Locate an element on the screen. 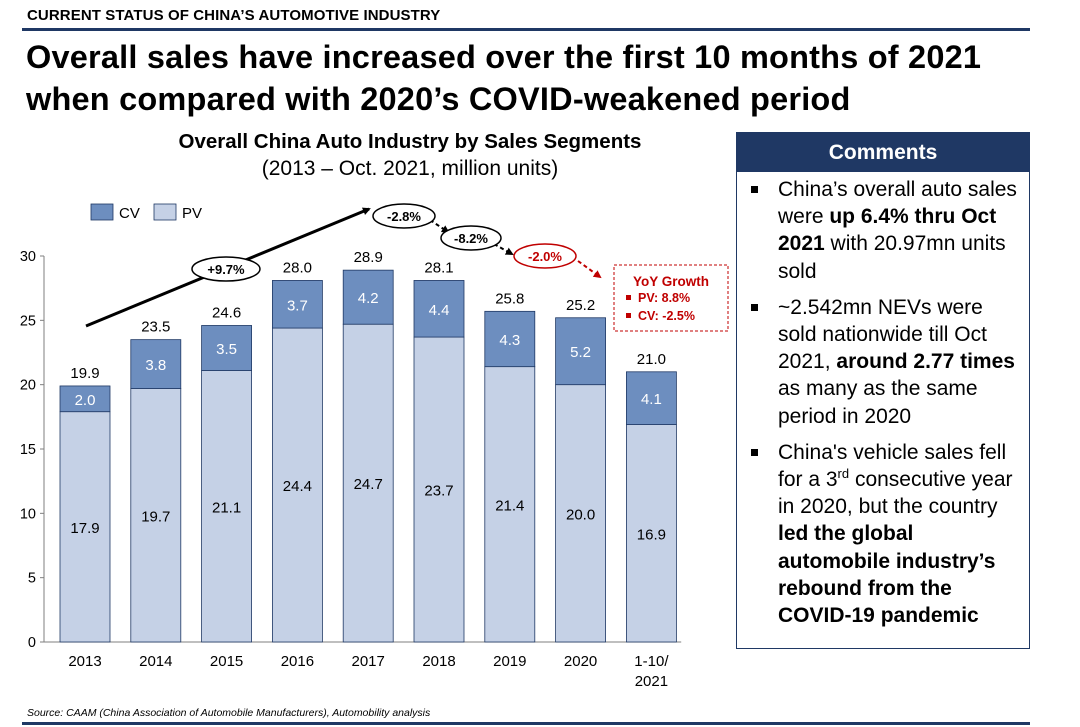 Image resolution: width=1080 pixels, height=727 pixels. pv-value-label: 21.4 is located at coordinates (509, 505).